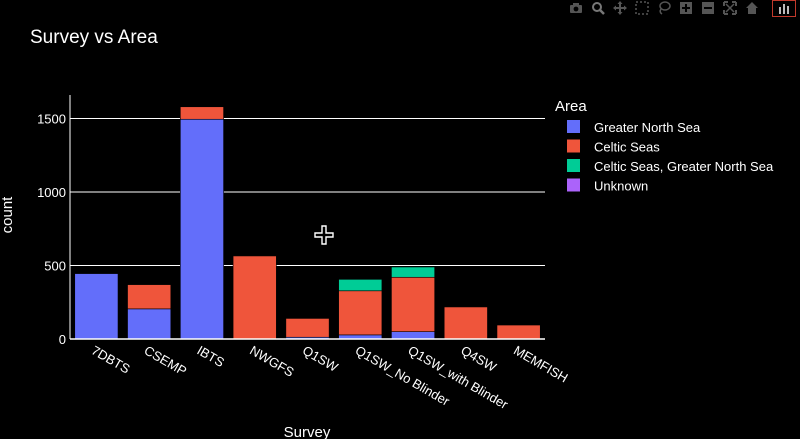  I want to click on x-tick-label: Q1SW, so click(320, 359).